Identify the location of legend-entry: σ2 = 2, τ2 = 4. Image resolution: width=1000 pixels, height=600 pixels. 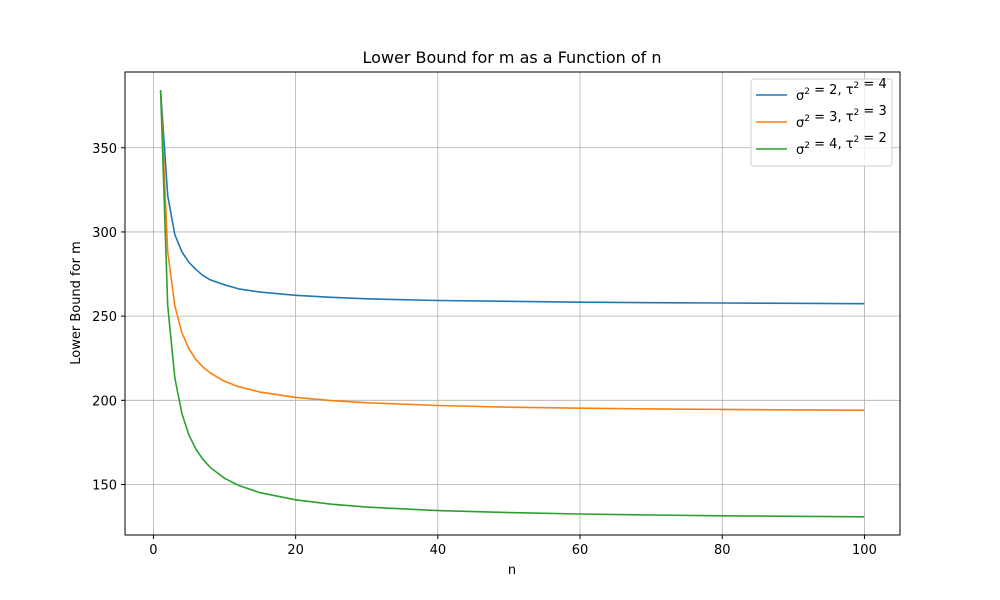
(841, 90).